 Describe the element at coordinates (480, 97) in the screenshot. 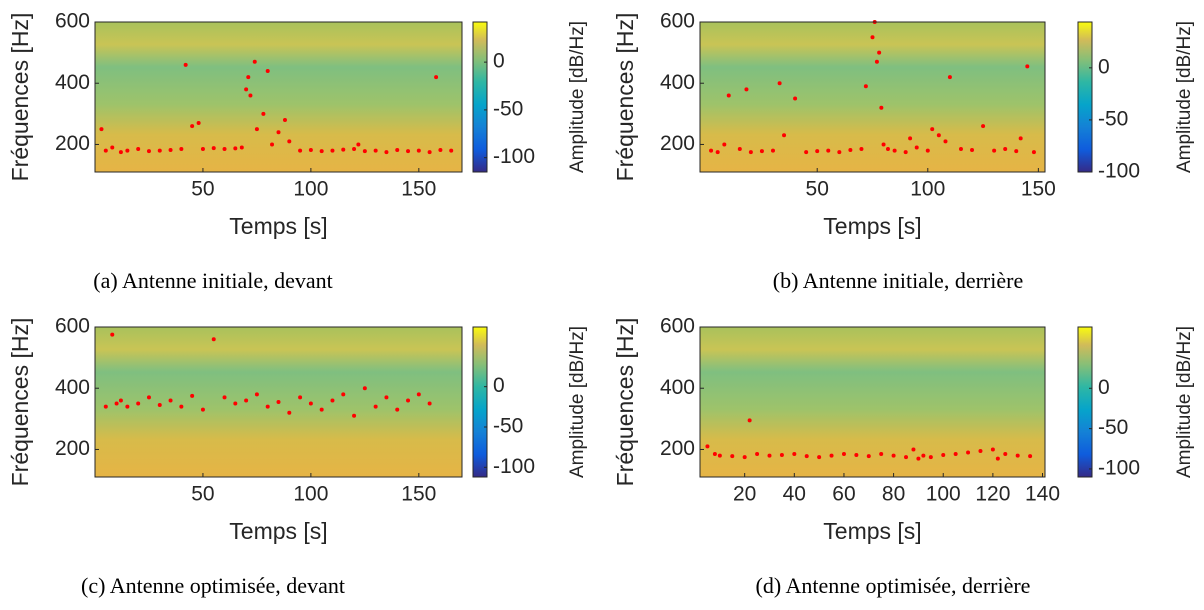

I see `colorbar` at that location.